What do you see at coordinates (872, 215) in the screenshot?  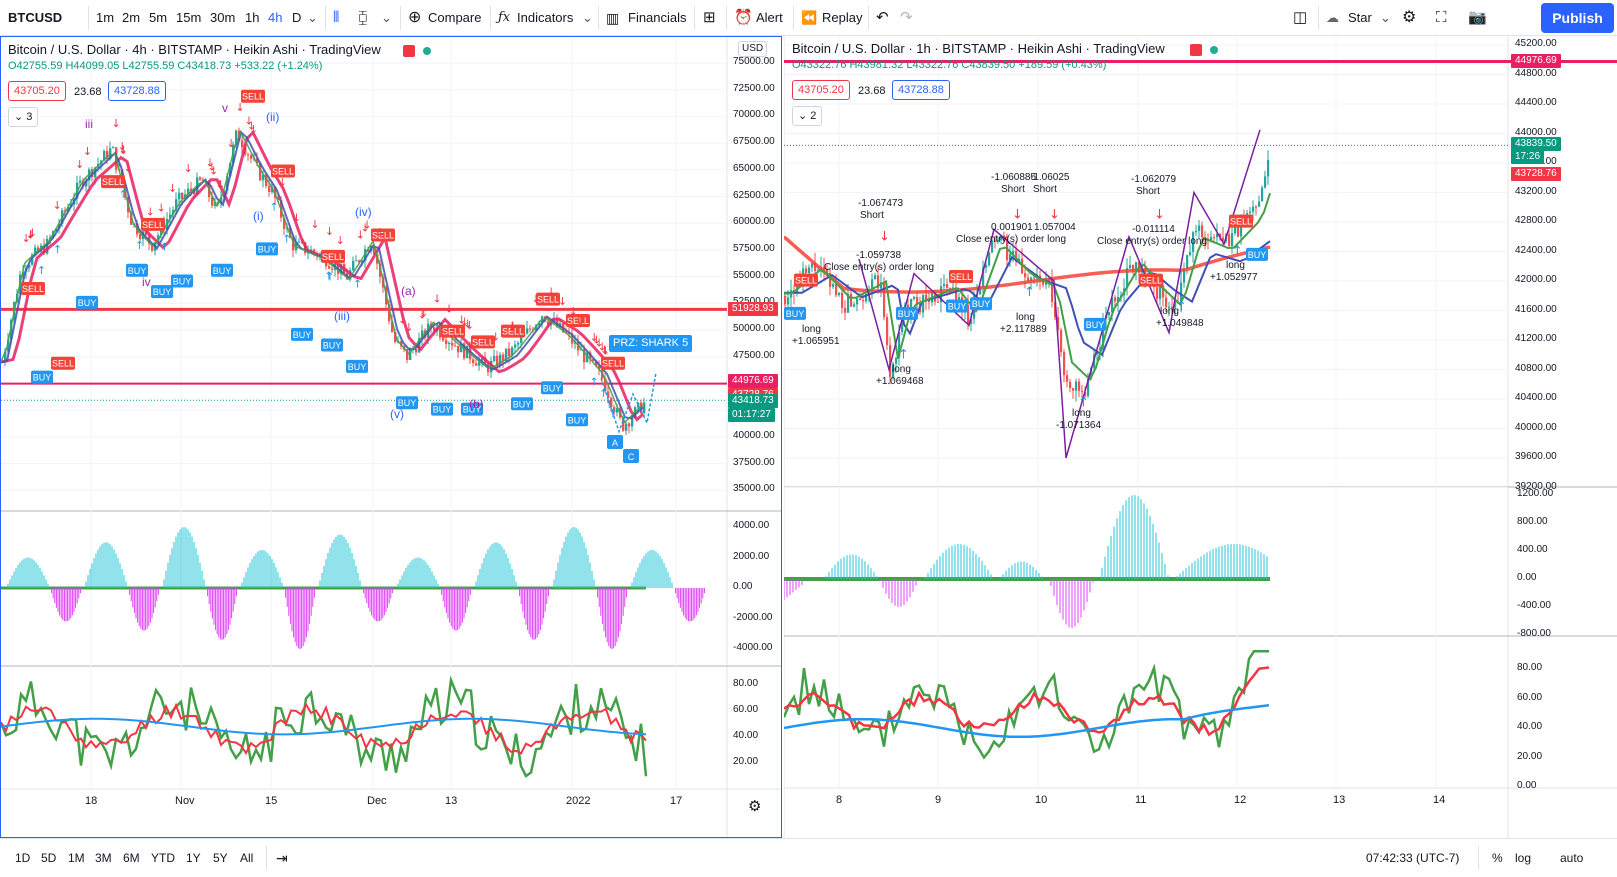 I see `trade-annotation: Short` at bounding box center [872, 215].